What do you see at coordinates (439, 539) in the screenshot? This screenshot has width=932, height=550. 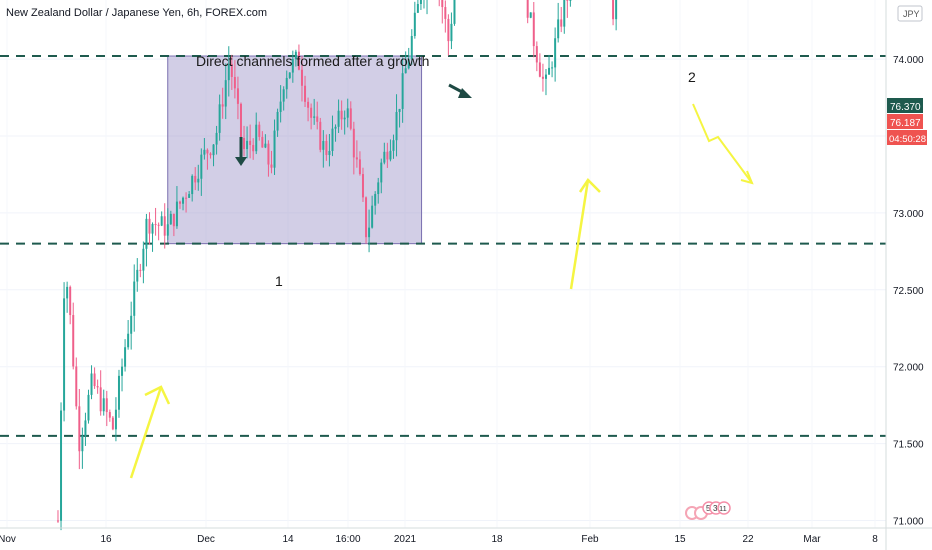 I see `time-axis: Nov 16 Dec 14 16:00 2021 18 Feb 15 22 Mar 8` at bounding box center [439, 539].